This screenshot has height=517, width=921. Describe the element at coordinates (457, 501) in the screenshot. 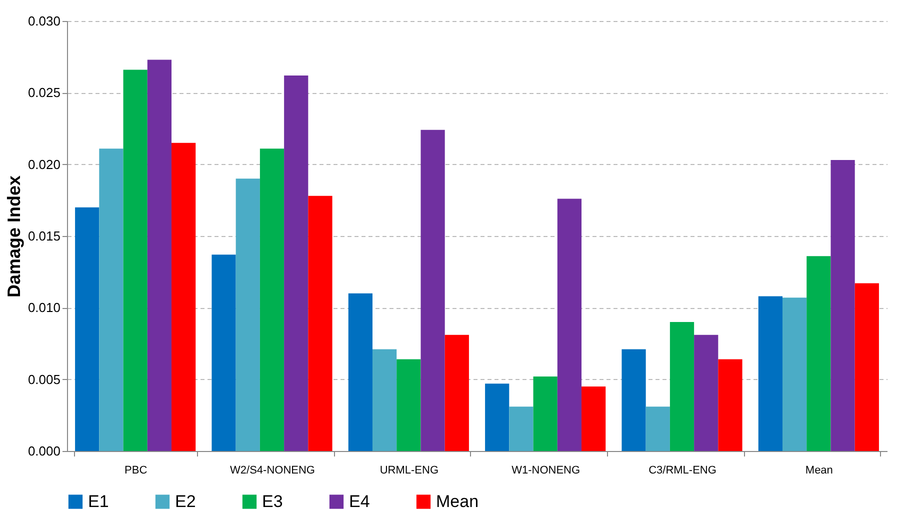

I see `legend-label: Mean` at that location.